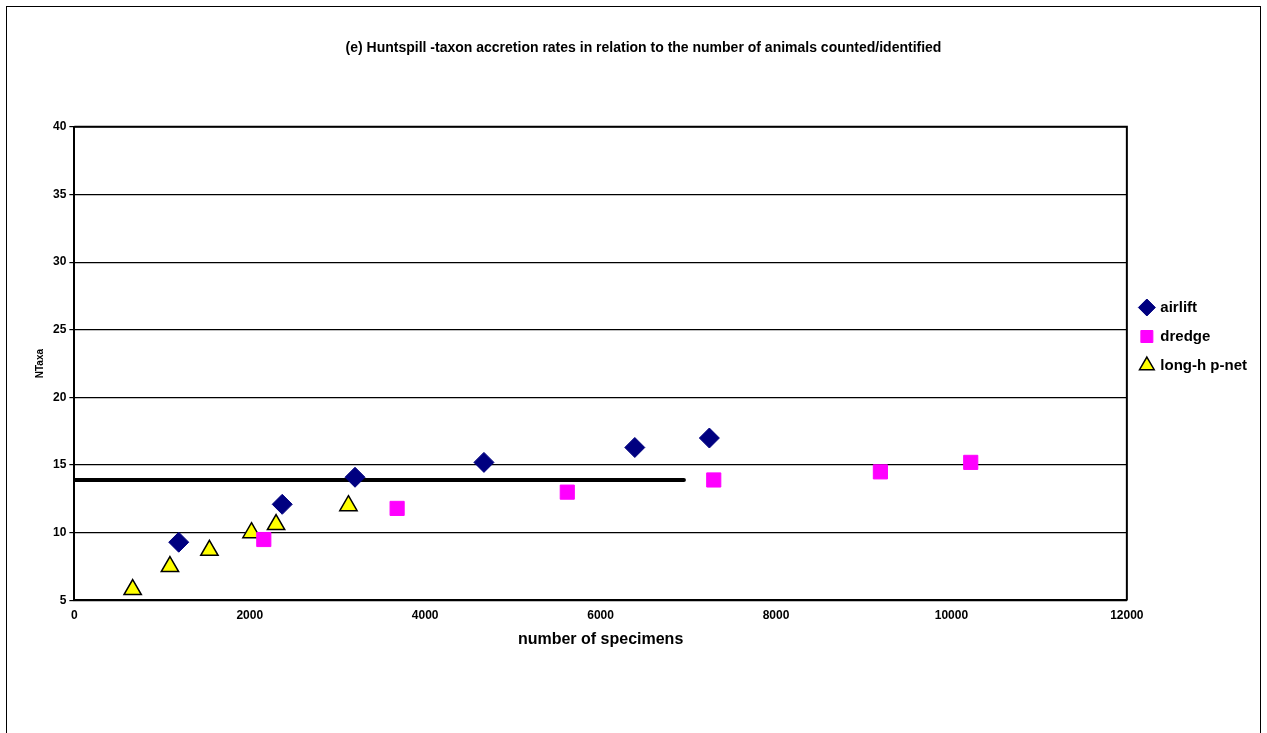 This screenshot has height=733, width=1267. What do you see at coordinates (1179, 306) in the screenshot?
I see `legend-label: airlift` at bounding box center [1179, 306].